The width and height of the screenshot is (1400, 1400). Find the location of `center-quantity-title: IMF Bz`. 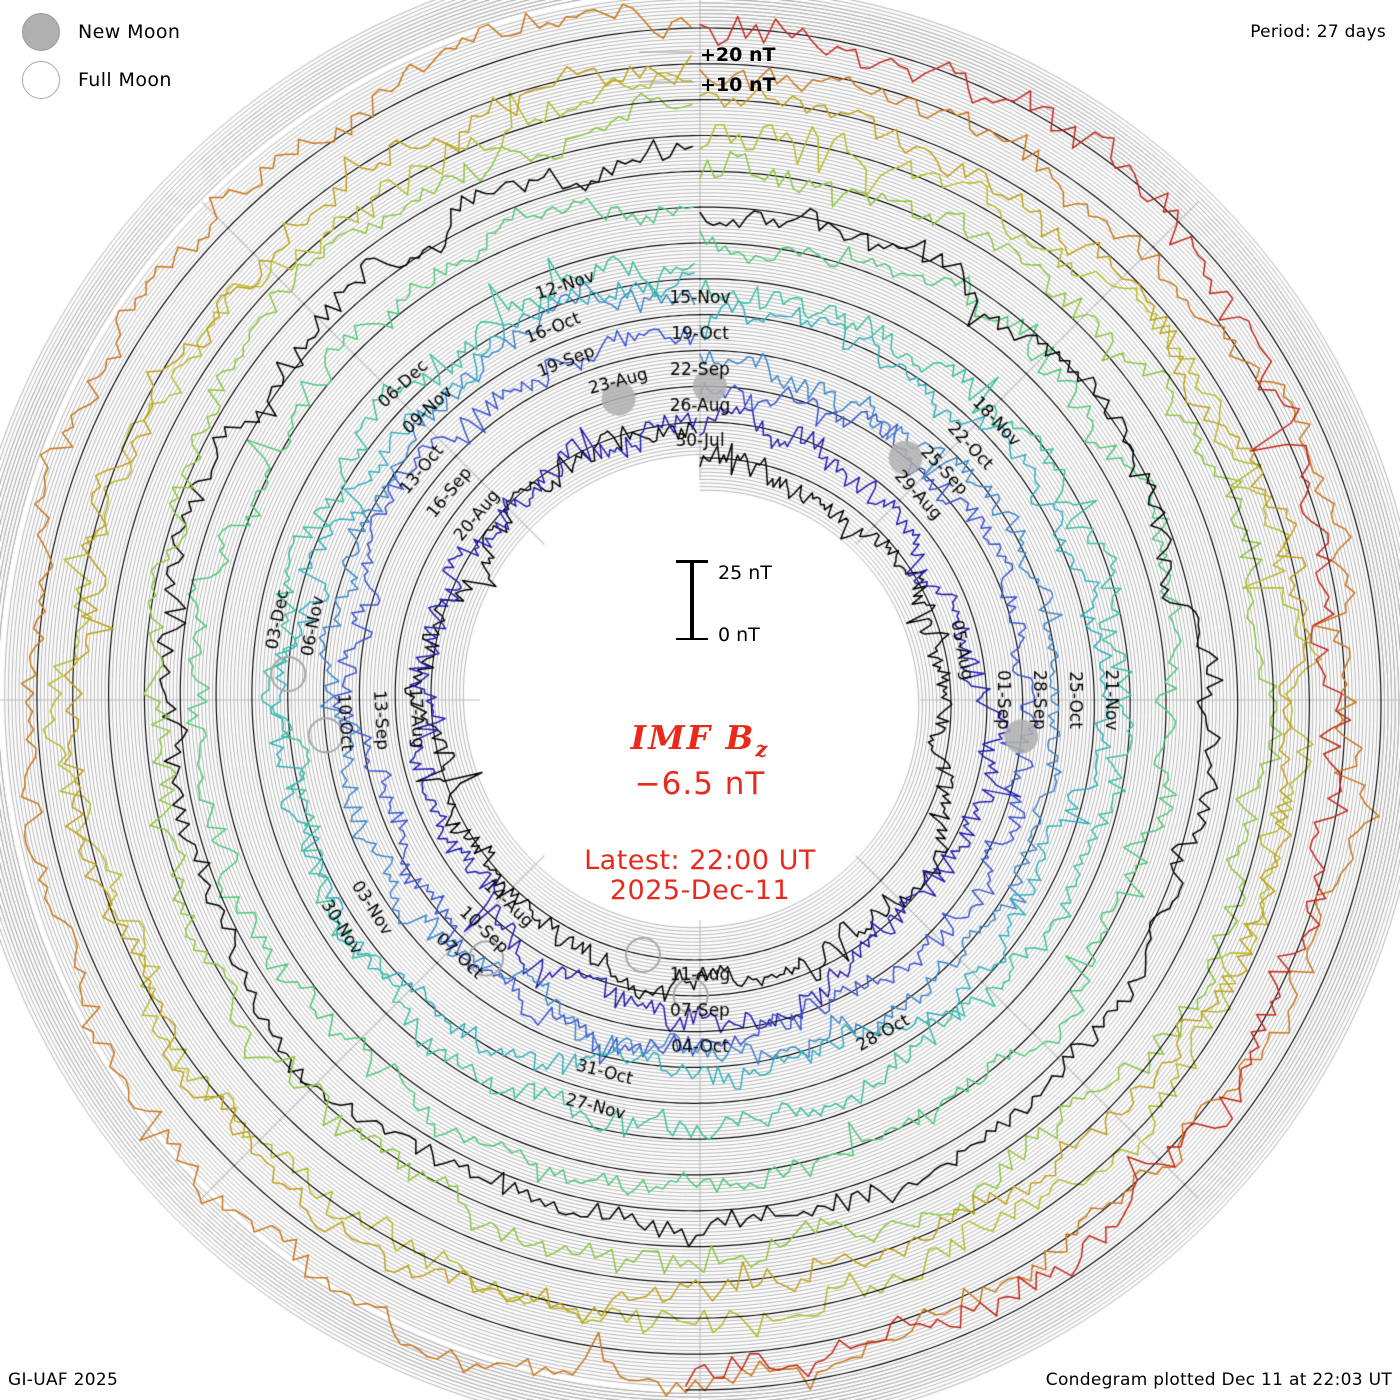

center-quantity-title: IMF Bz is located at coordinates (700, 740).